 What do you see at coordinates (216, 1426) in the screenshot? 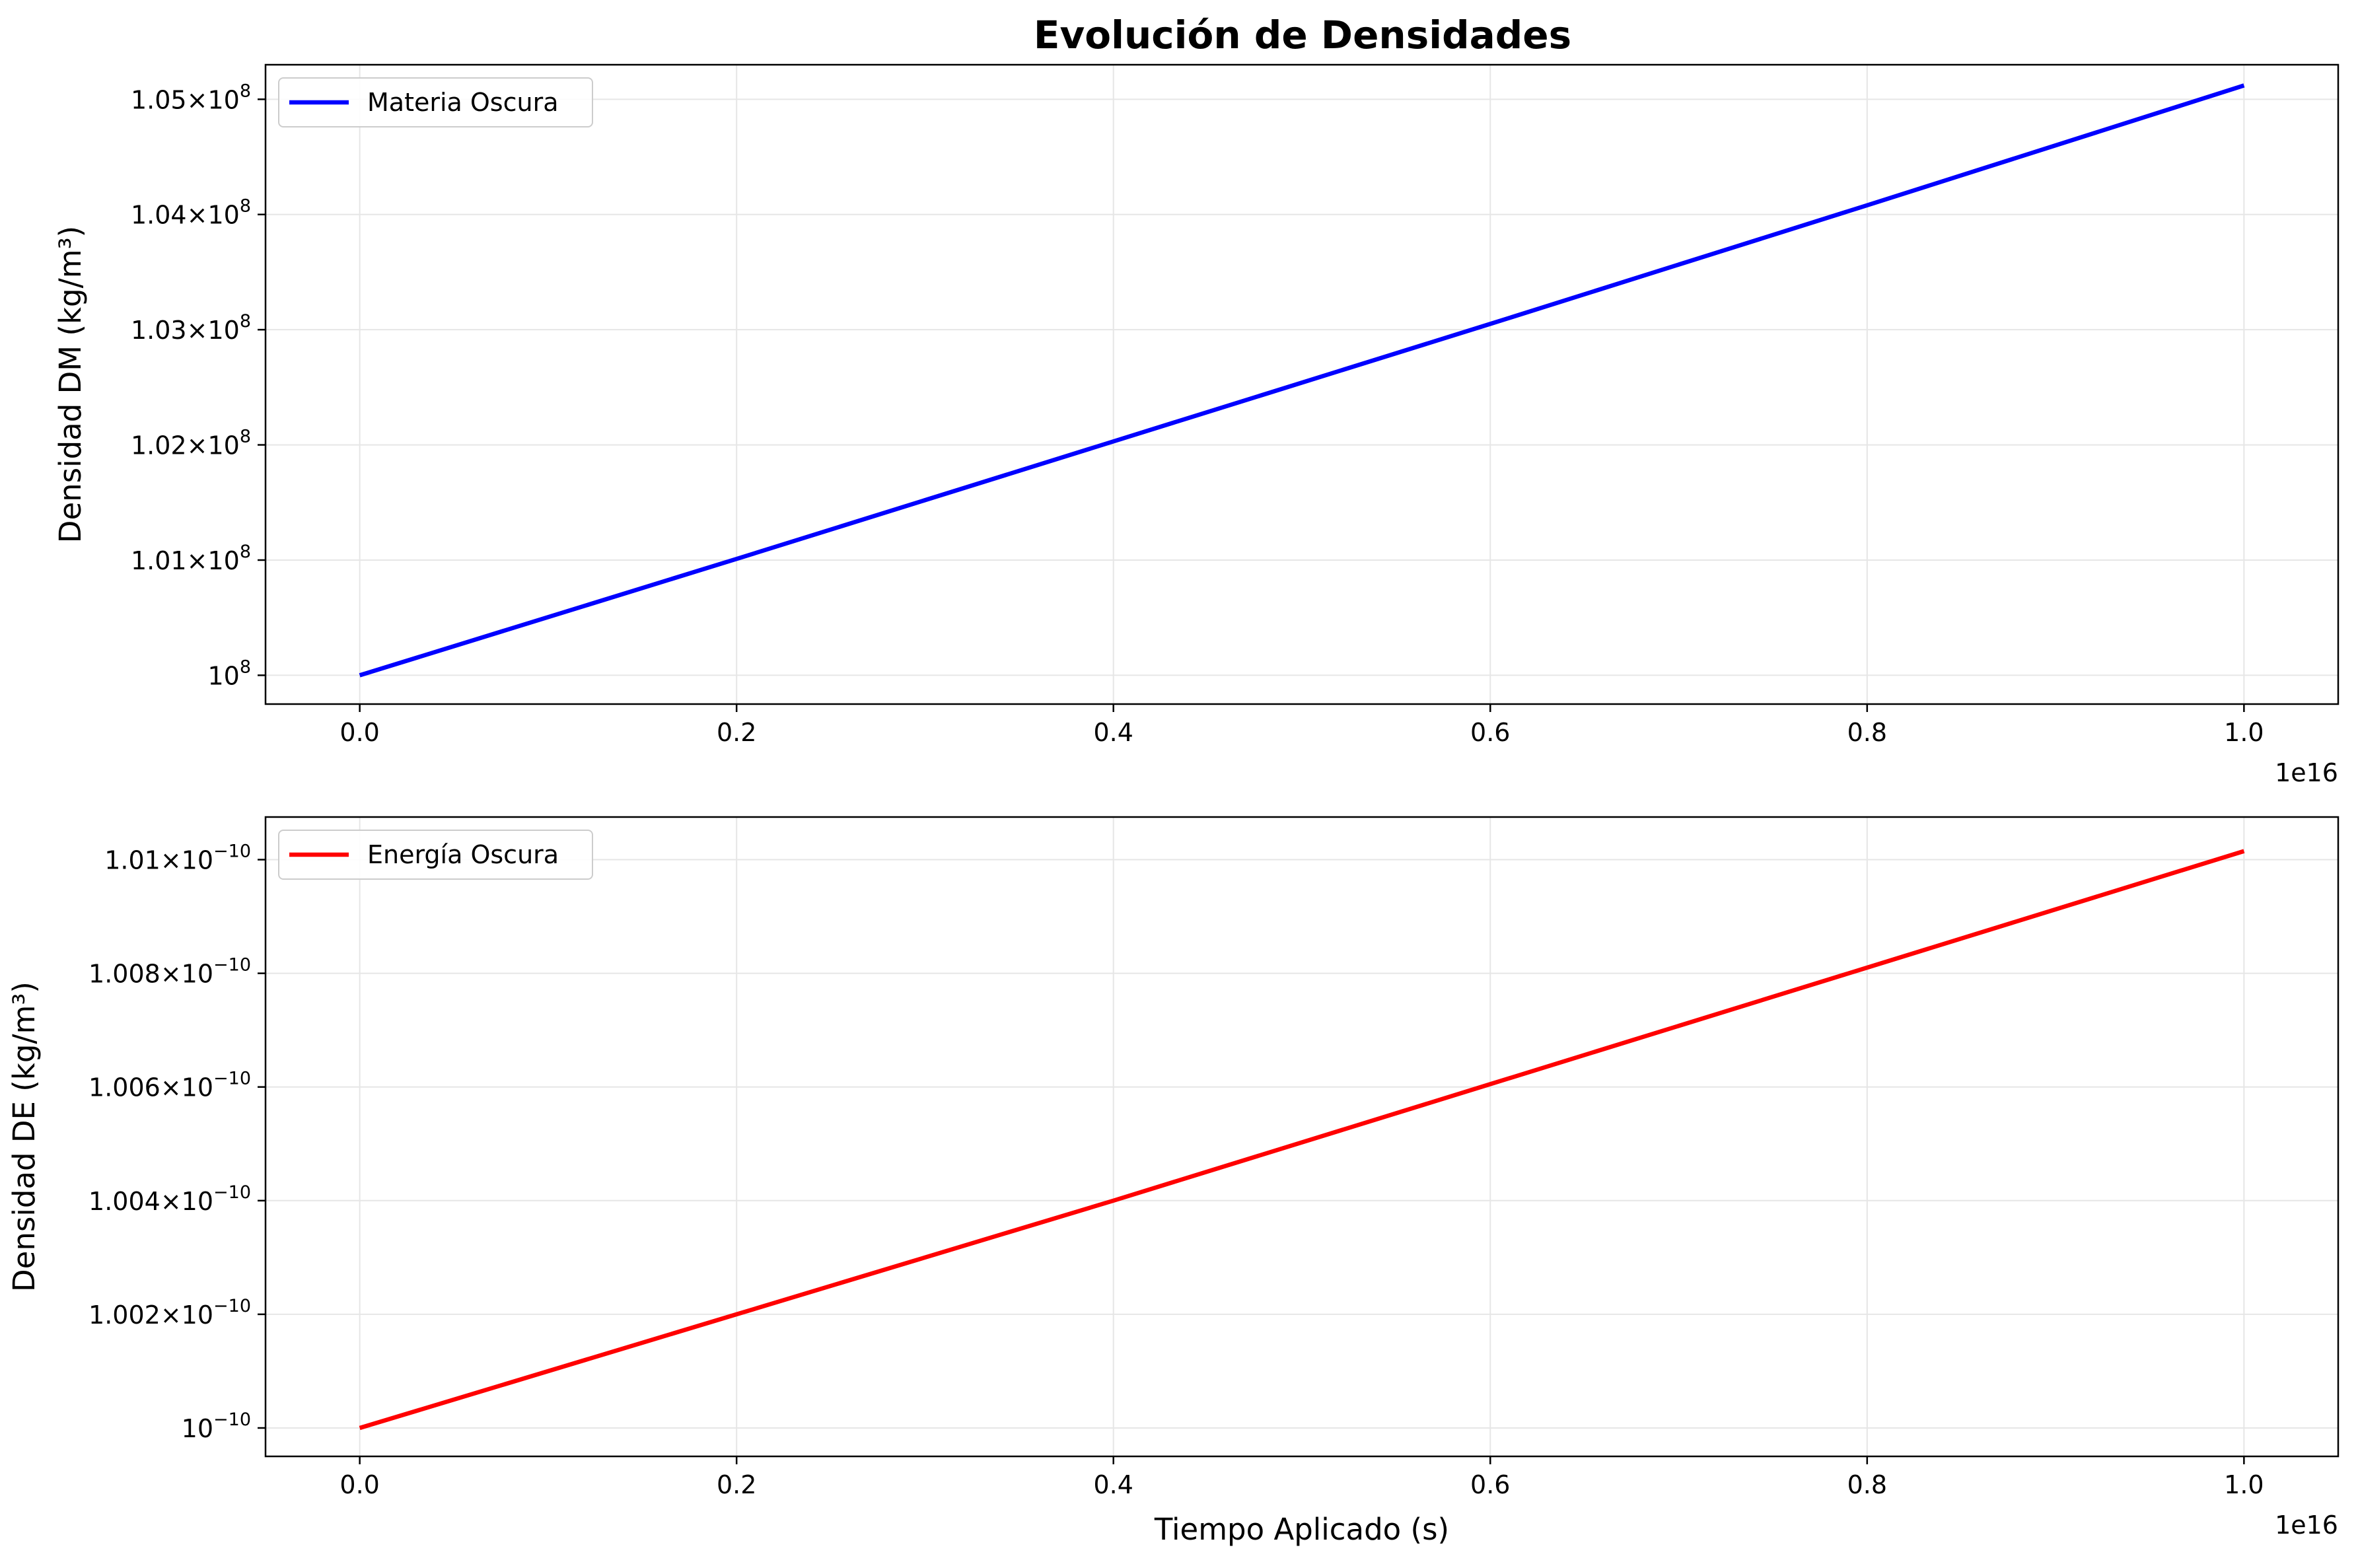
I see `y-tick-label-0: 10−10` at bounding box center [216, 1426].